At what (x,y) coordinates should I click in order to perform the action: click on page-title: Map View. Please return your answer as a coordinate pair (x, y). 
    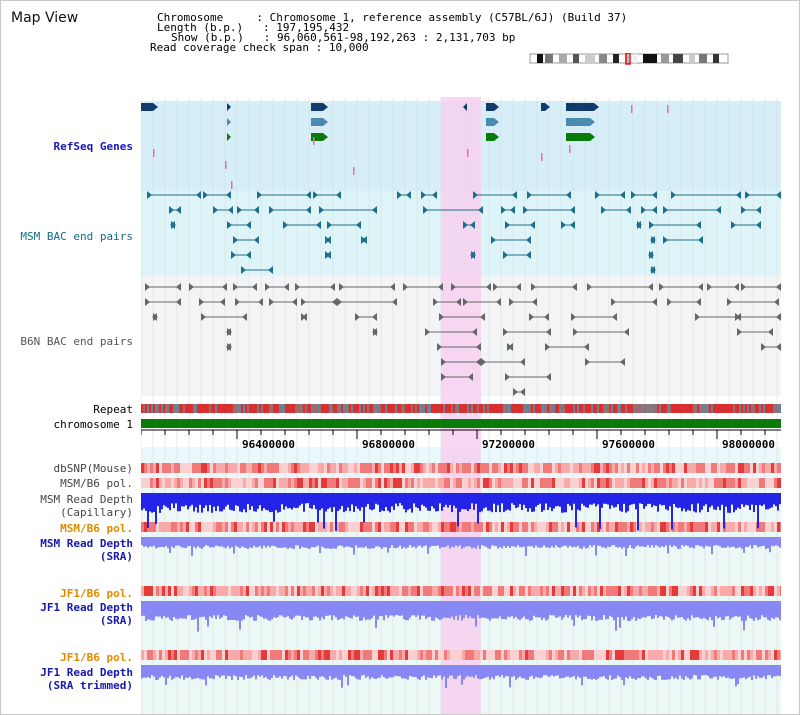
    Looking at the image, I should click on (45, 18).